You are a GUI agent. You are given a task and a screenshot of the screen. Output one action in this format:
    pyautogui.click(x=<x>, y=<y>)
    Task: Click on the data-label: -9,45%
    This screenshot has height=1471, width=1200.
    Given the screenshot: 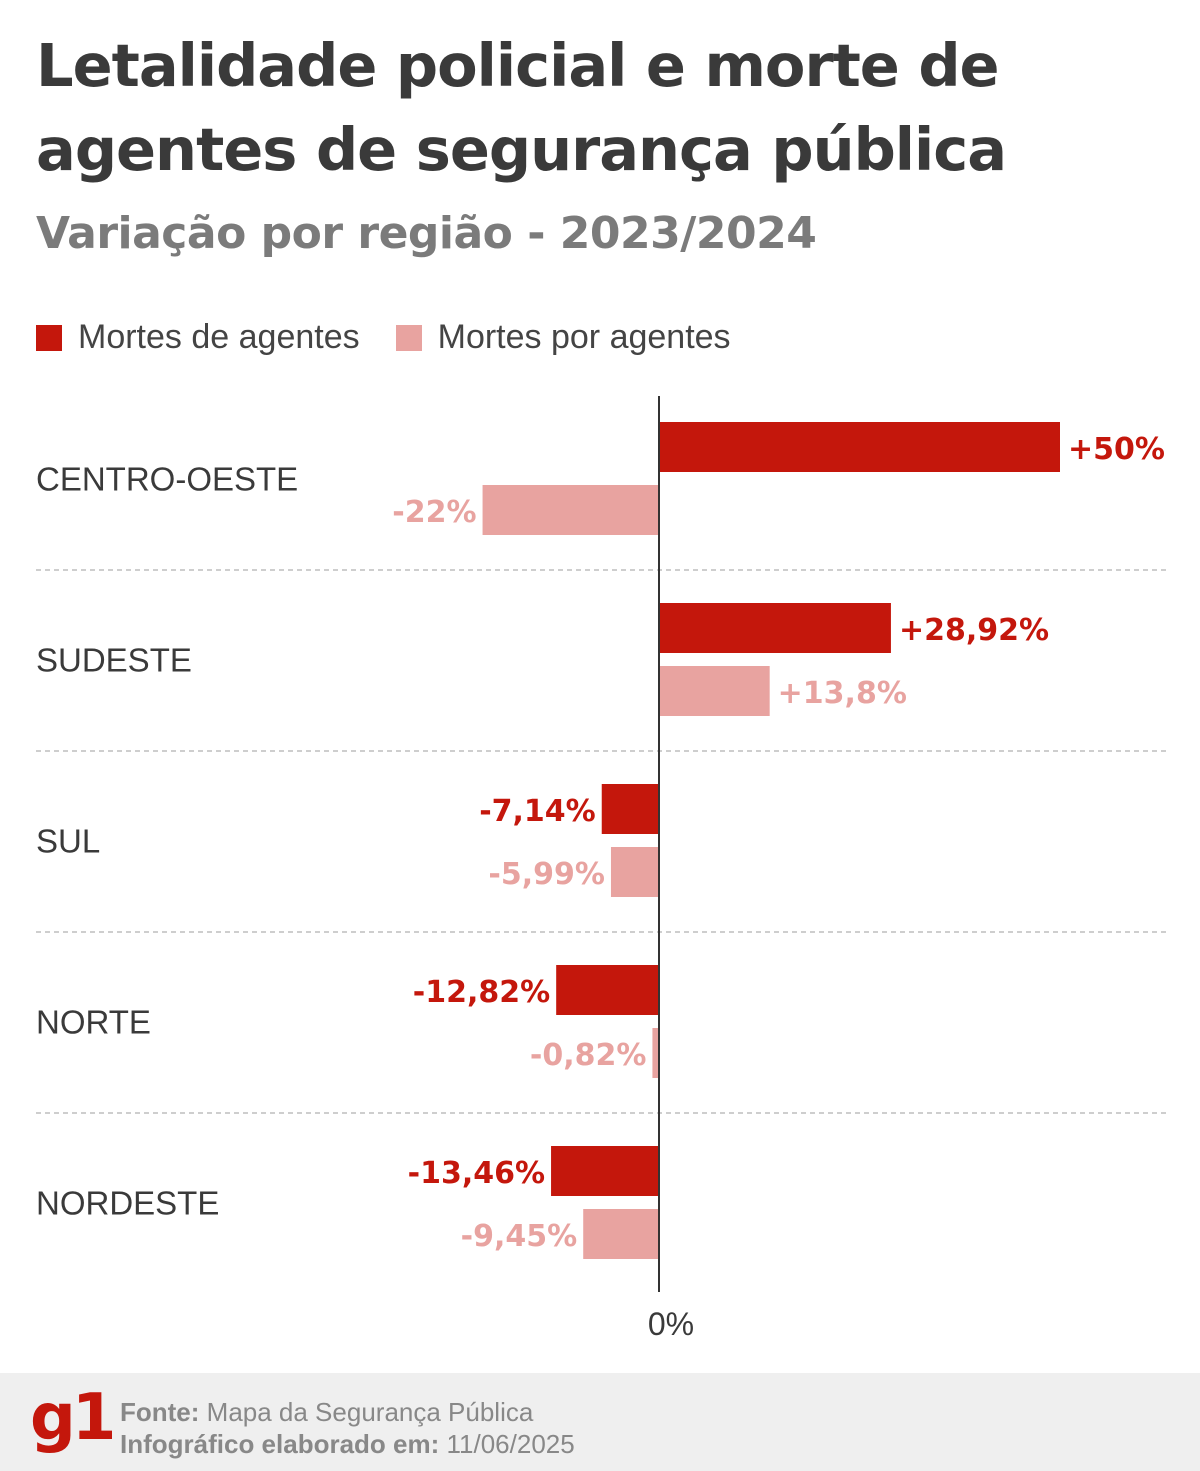 What is the action you would take?
    pyautogui.click(x=519, y=1236)
    